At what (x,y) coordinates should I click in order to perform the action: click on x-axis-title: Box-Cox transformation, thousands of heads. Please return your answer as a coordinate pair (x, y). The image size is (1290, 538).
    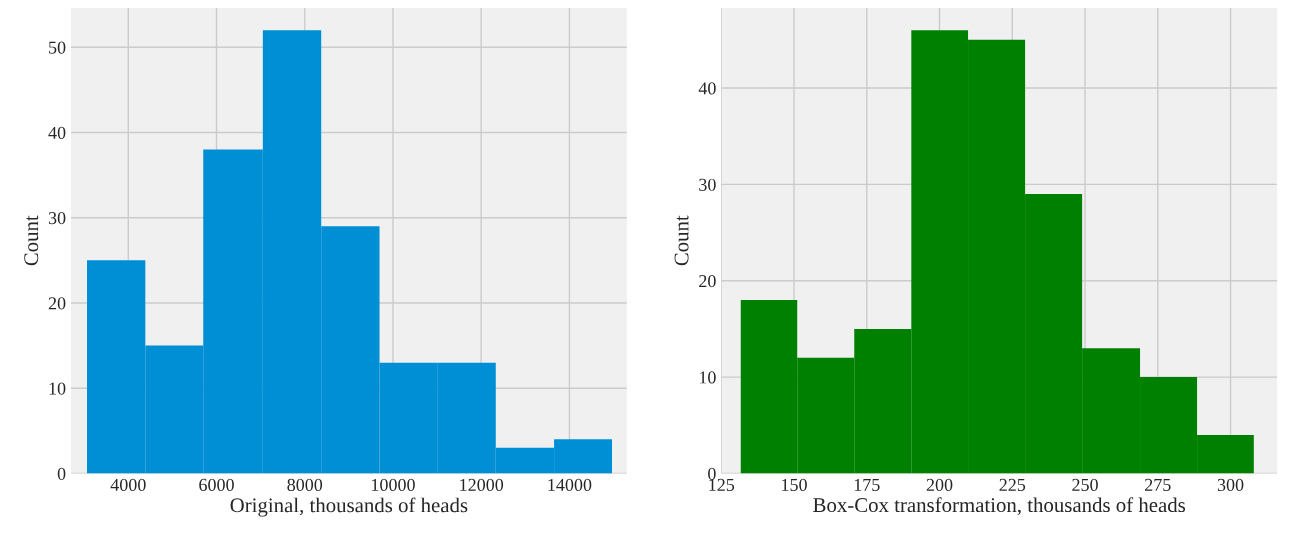
    Looking at the image, I should click on (999, 506).